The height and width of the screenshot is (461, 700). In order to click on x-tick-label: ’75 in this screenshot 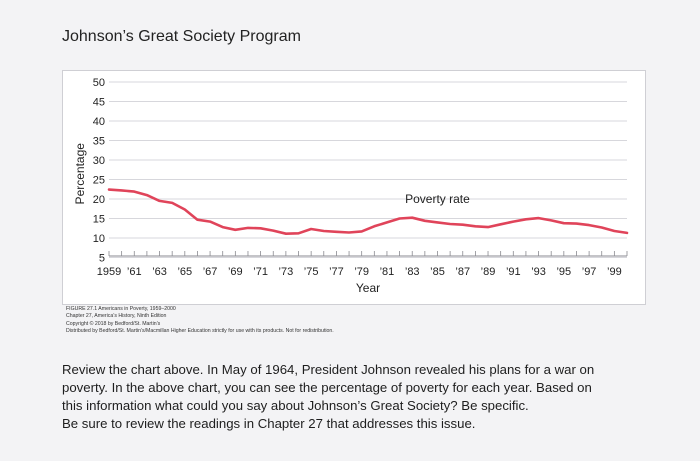, I will do `click(311, 272)`.